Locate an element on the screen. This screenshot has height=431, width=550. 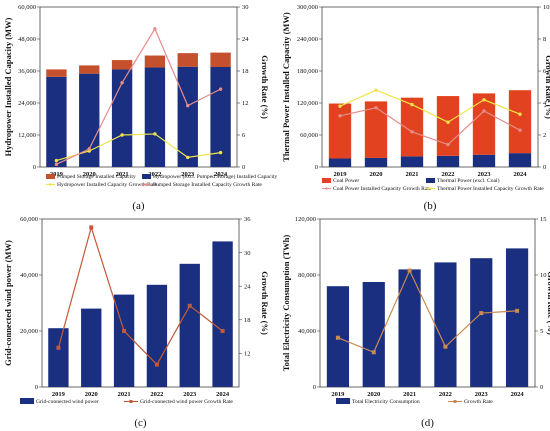
y-tick-label: 120,000 is located at coordinates (305, 219).